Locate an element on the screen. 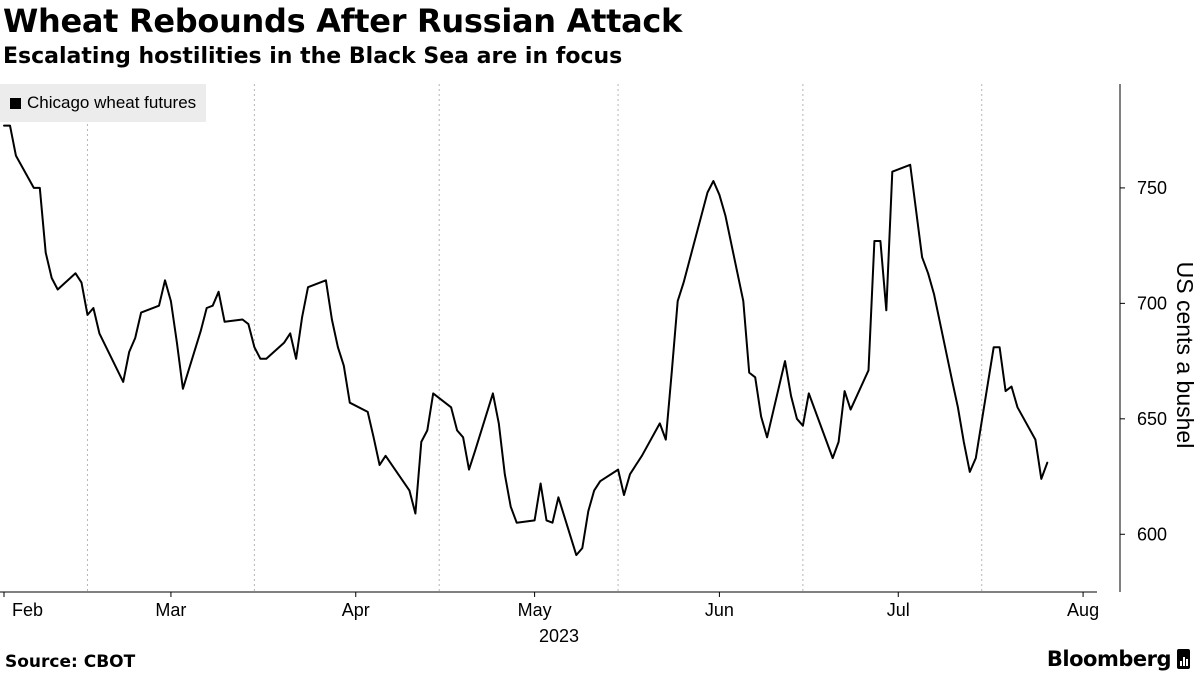  x-axis: Feb Mar Apr May Jun Jul Aug is located at coordinates (549, 605).